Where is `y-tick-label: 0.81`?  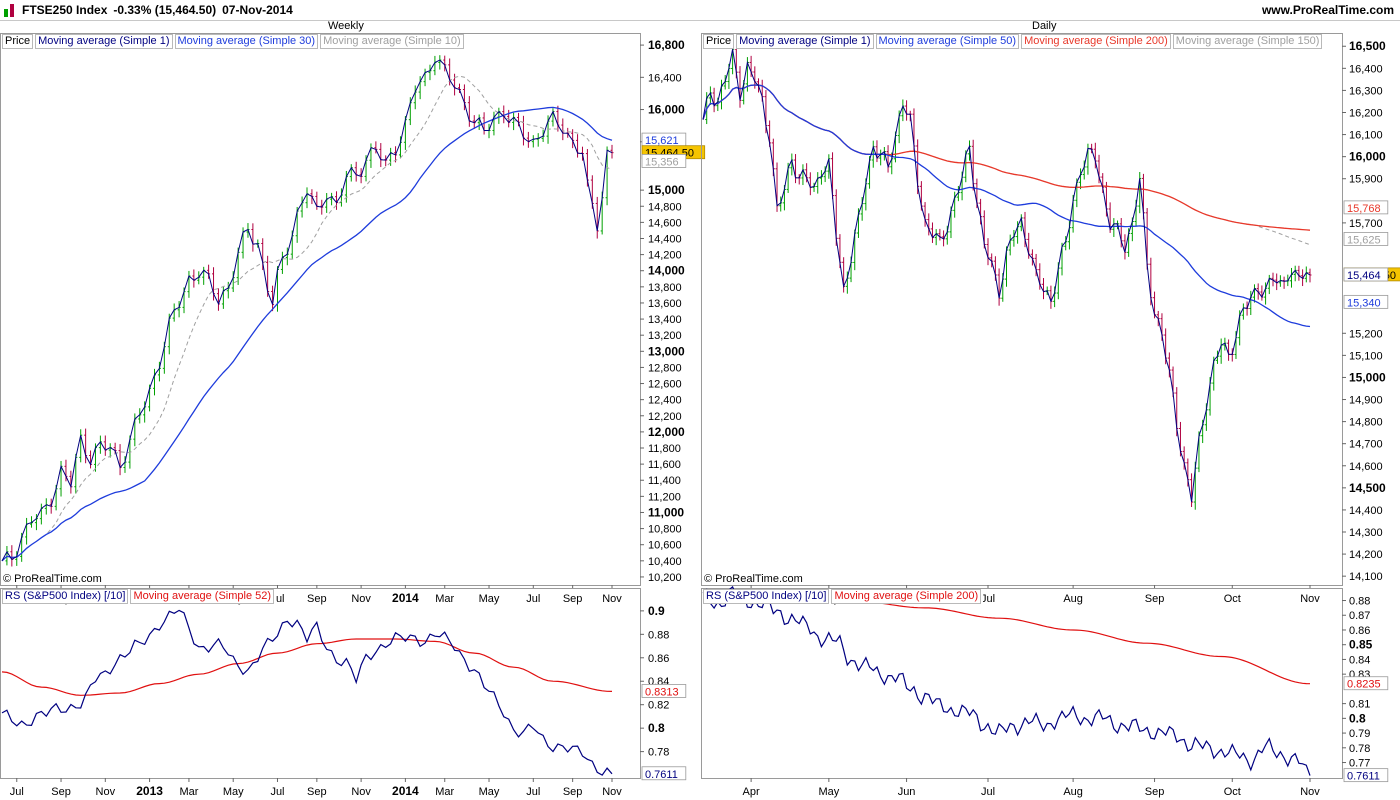
y-tick-label: 0.81 is located at coordinates (1359, 705).